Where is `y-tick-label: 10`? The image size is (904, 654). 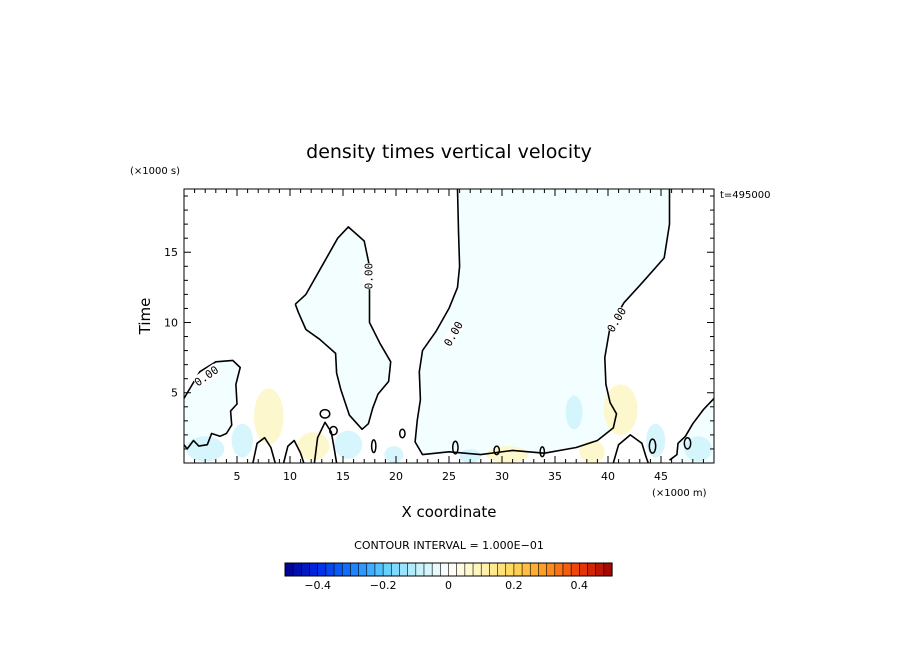 y-tick-label: 10 is located at coordinates (171, 322).